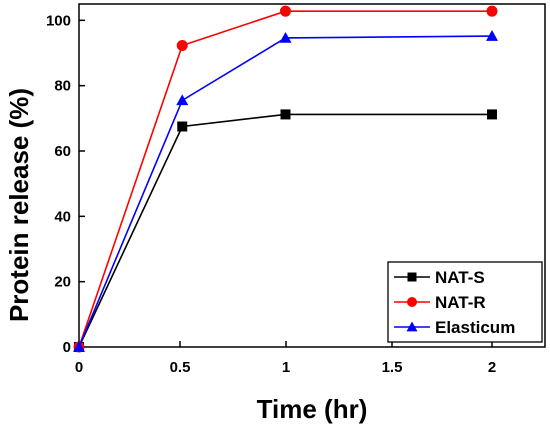 This screenshot has height=426, width=550. What do you see at coordinates (475, 327) in the screenshot?
I see `legend-label: Elasticum` at bounding box center [475, 327].